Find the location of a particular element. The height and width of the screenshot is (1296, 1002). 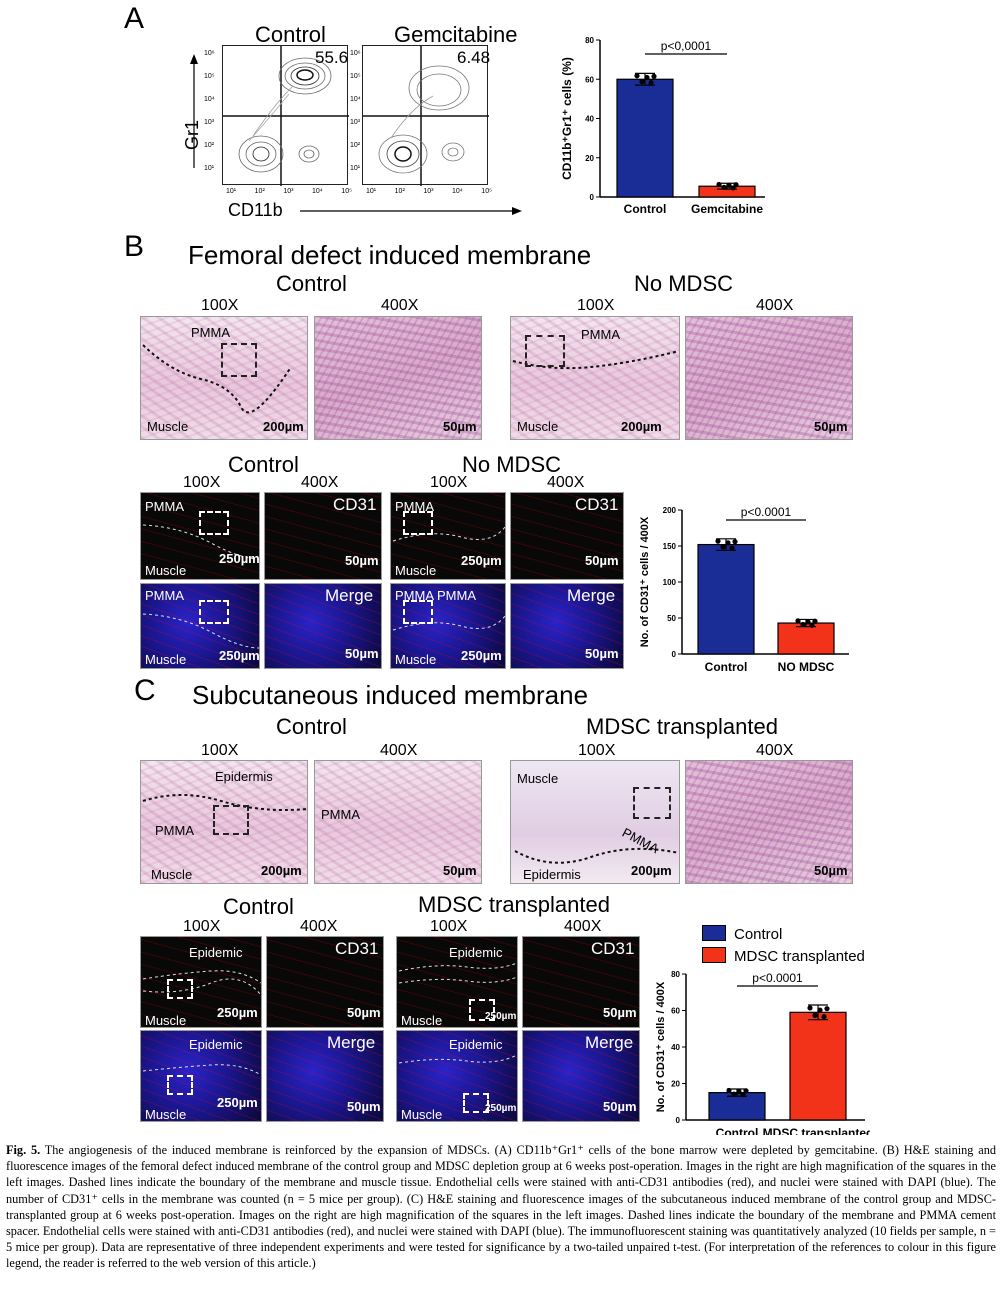

panel-b-letter: B is located at coordinates (134, 246).